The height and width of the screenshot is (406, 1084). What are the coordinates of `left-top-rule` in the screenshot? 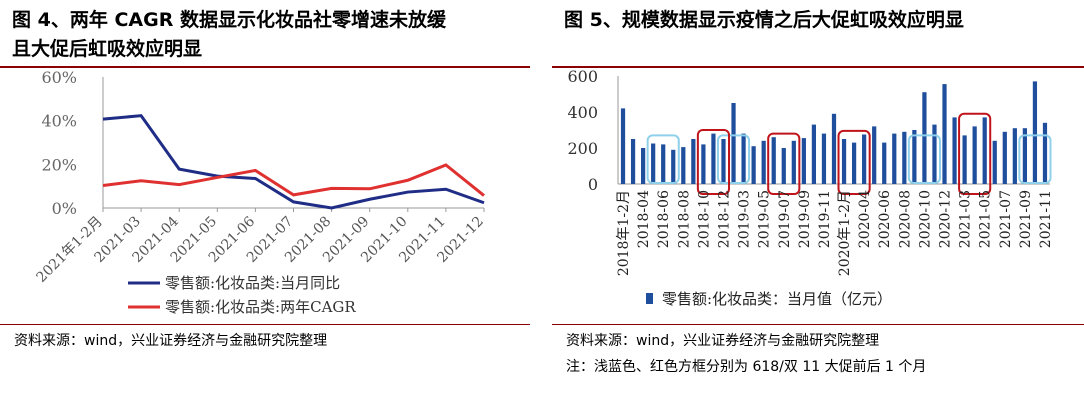 It's located at (265, 67).